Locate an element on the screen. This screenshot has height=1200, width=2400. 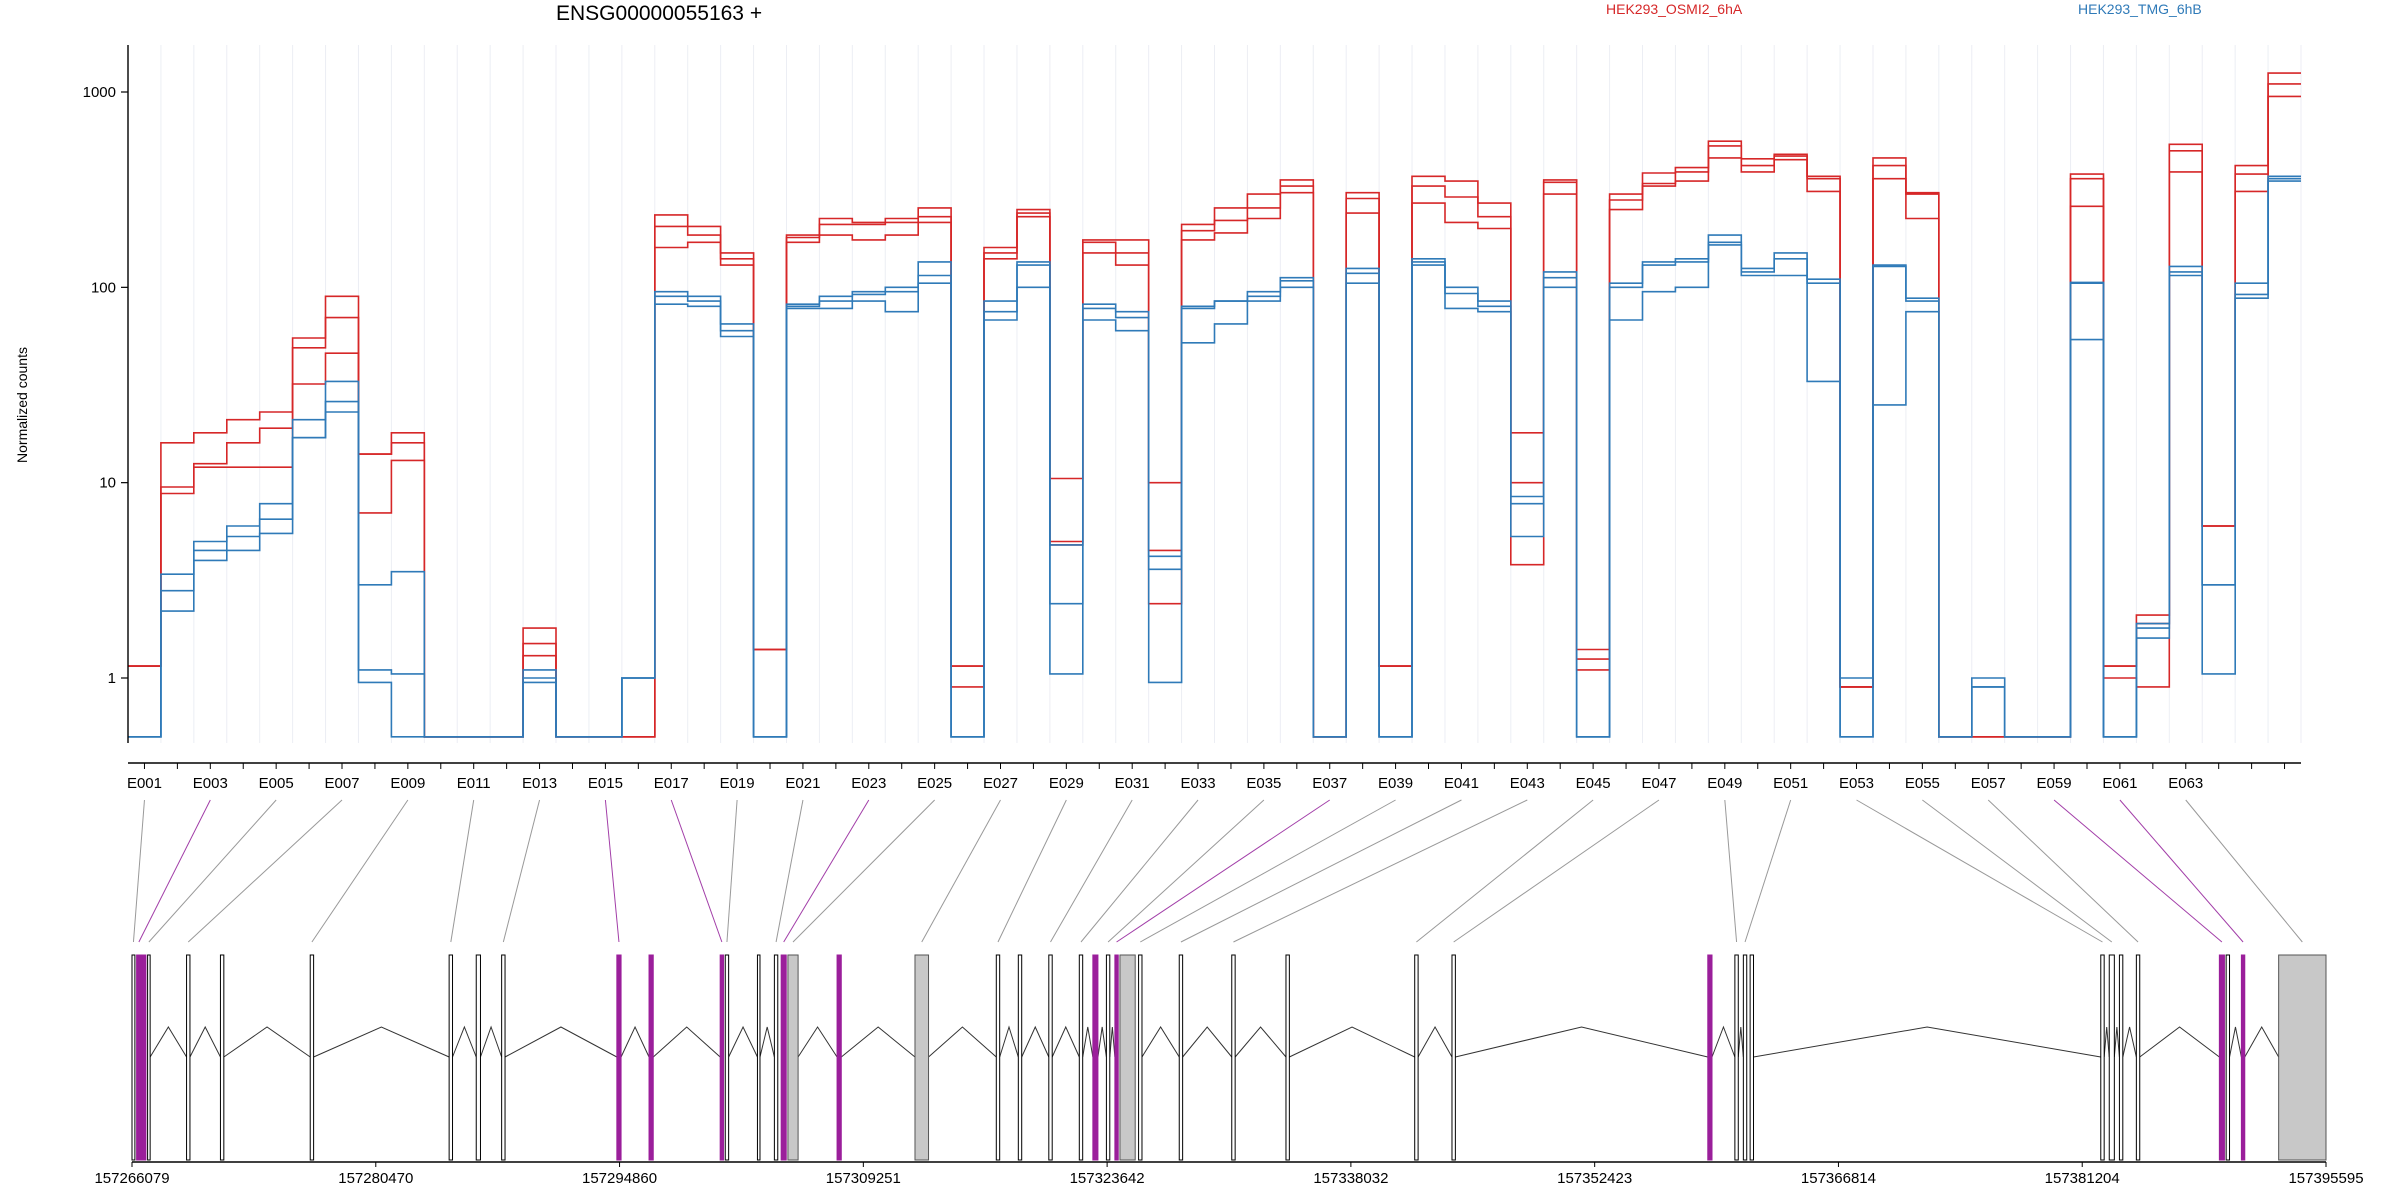
exon-label: E043 is located at coordinates (1527, 783).